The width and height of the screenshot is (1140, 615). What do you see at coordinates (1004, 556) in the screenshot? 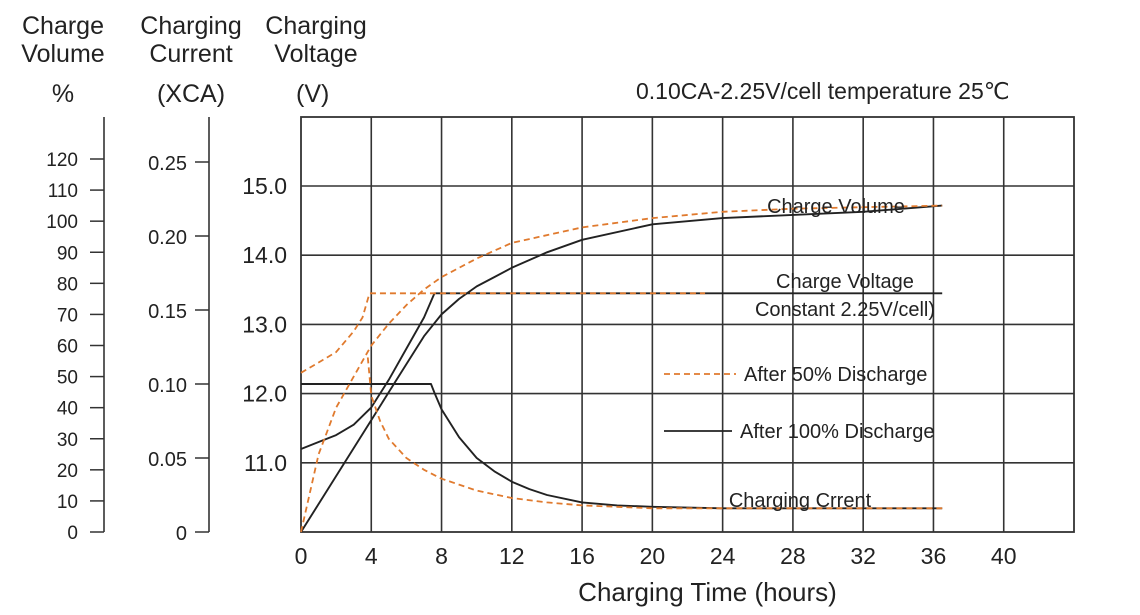
I see `x-tick-label: 40` at bounding box center [1004, 556].